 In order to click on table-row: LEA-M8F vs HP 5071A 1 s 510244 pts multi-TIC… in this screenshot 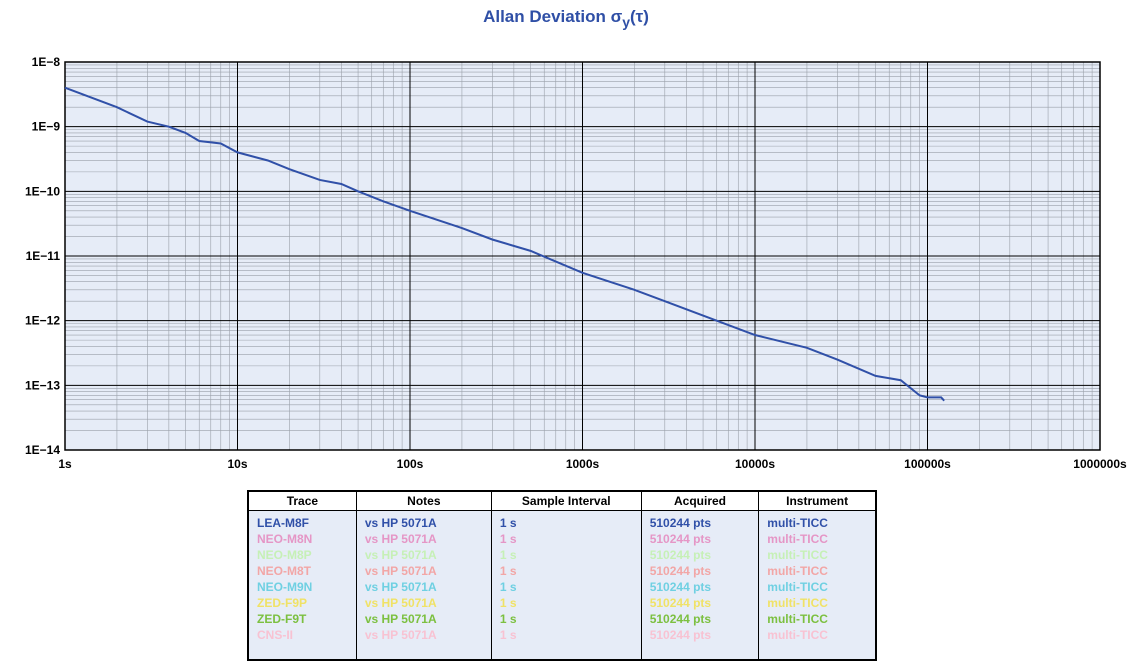, I will do `click(562, 520)`.